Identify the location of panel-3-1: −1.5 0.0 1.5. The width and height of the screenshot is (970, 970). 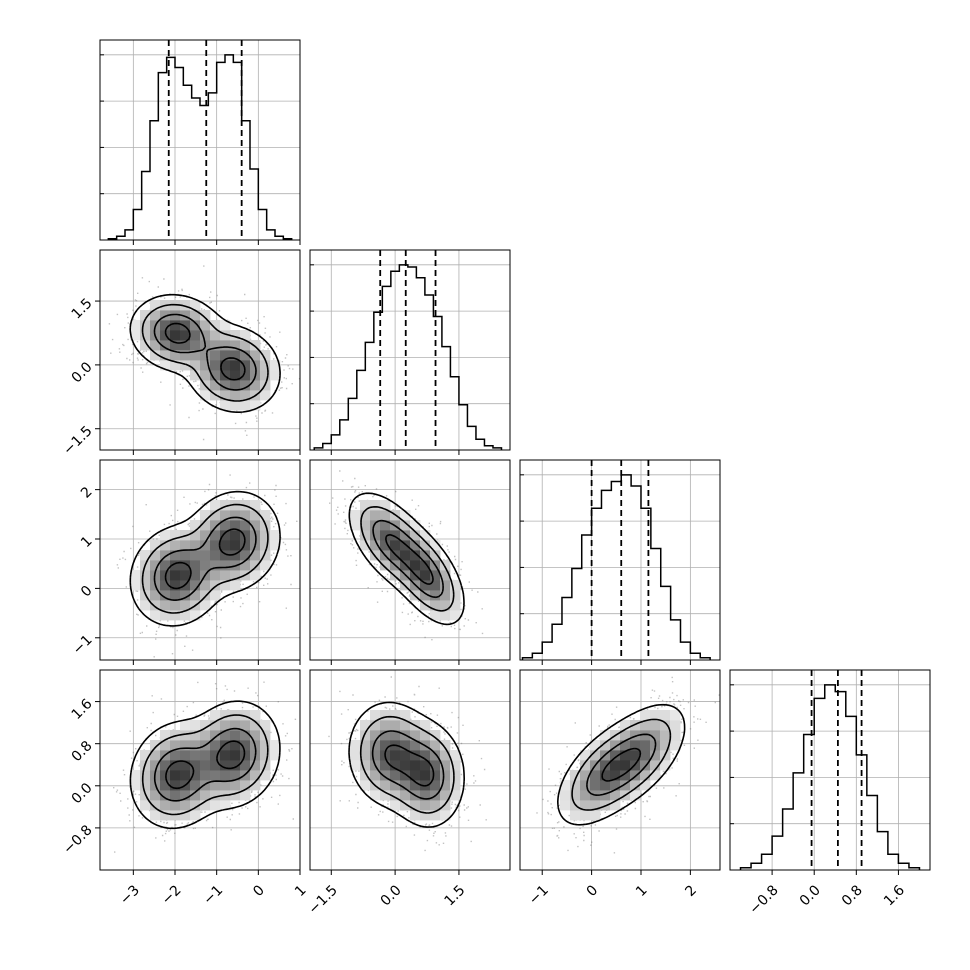
(408, 793).